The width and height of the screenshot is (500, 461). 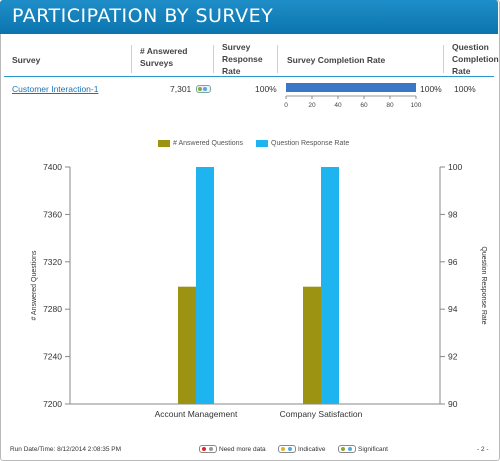 I want to click on completion-tick-label: 60, so click(x=364, y=105).